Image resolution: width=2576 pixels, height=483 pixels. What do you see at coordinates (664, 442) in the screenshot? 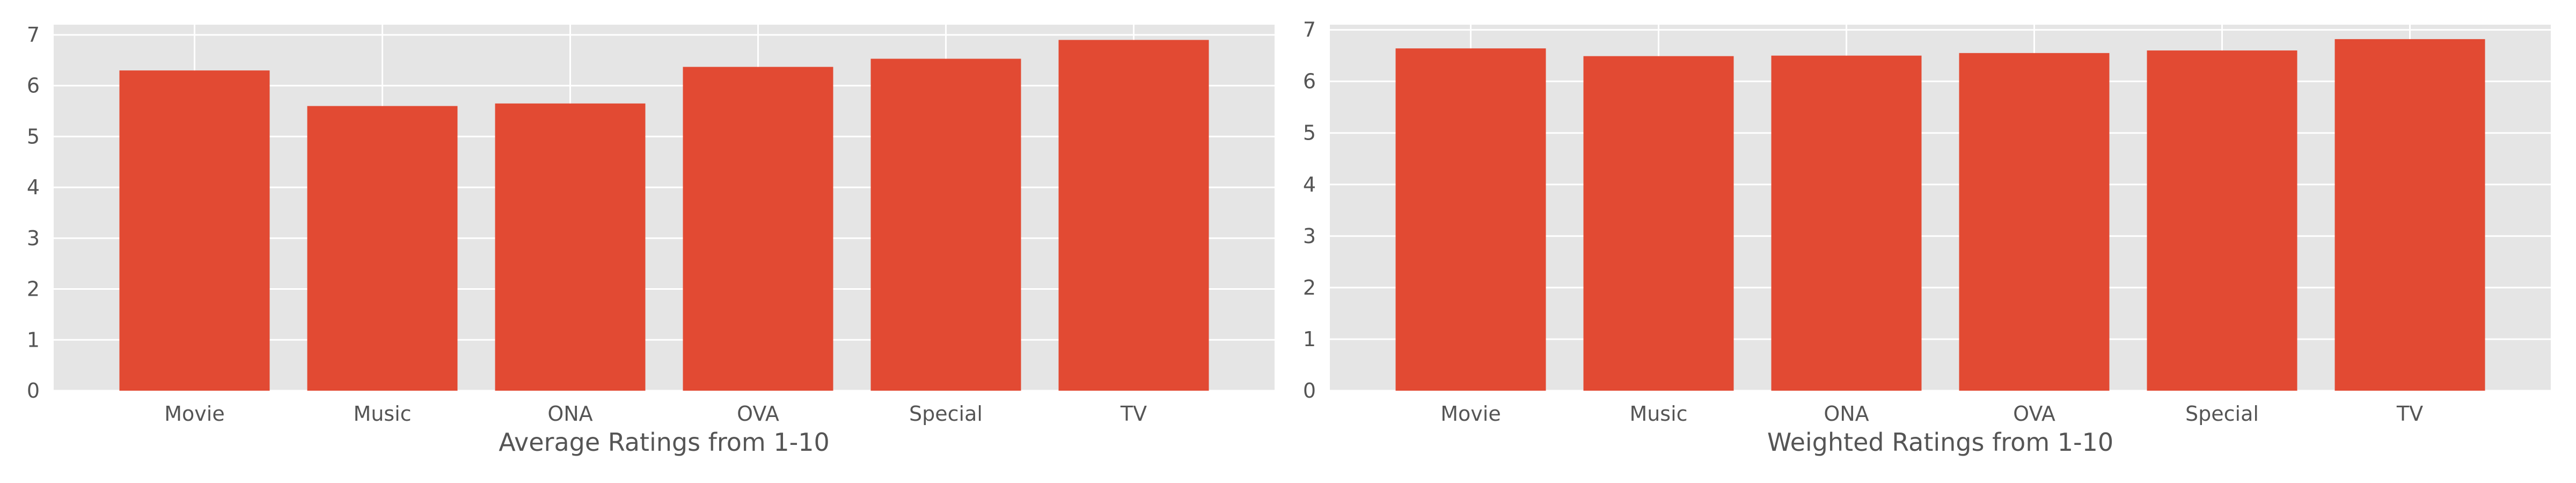
I see `x-axis-title: Average Ratings from 1-10` at bounding box center [664, 442].